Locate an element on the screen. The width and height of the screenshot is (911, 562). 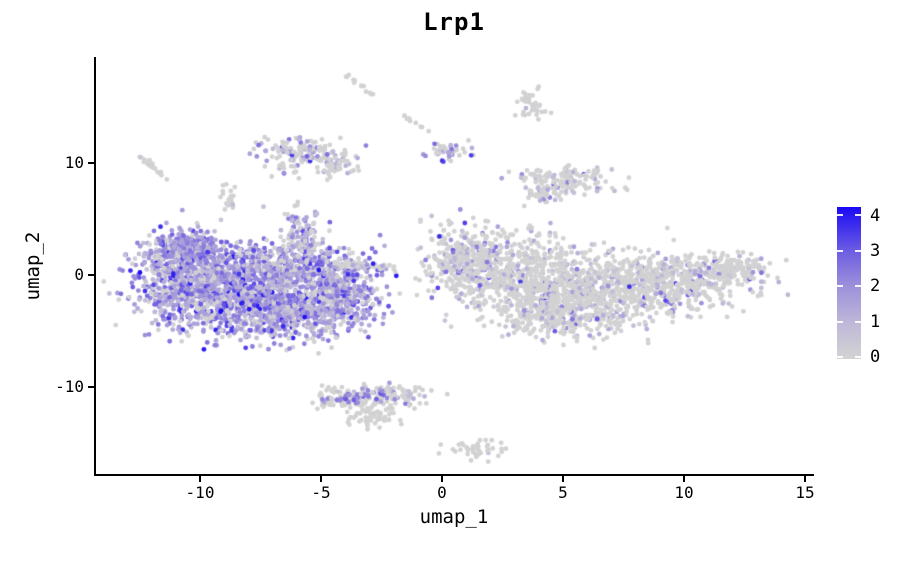
colorbar-gradient is located at coordinates (849, 283).